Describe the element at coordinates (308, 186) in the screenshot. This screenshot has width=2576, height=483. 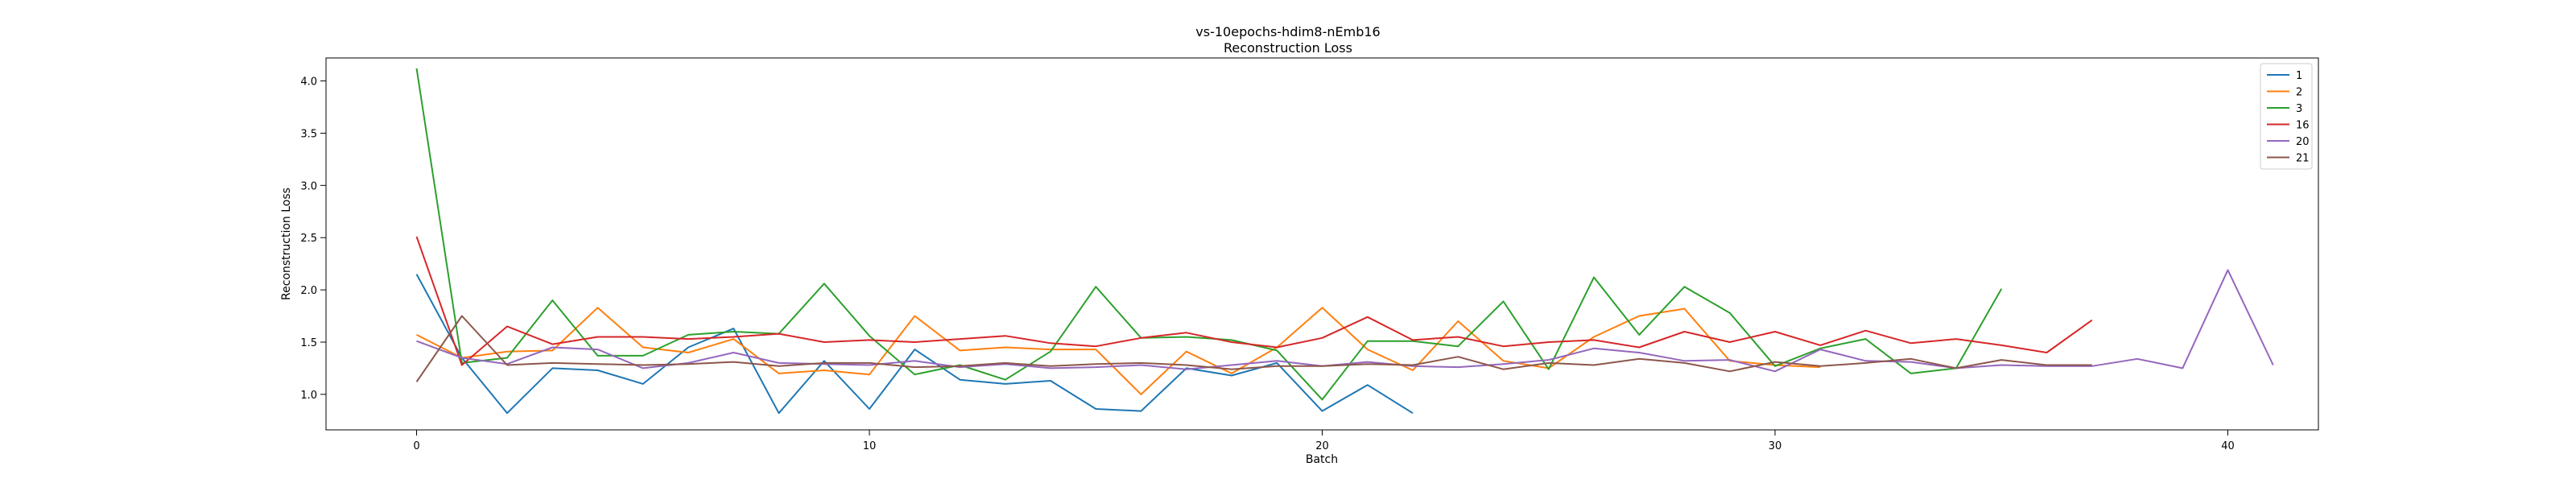
I see `y-tick-label: 3.0` at that location.